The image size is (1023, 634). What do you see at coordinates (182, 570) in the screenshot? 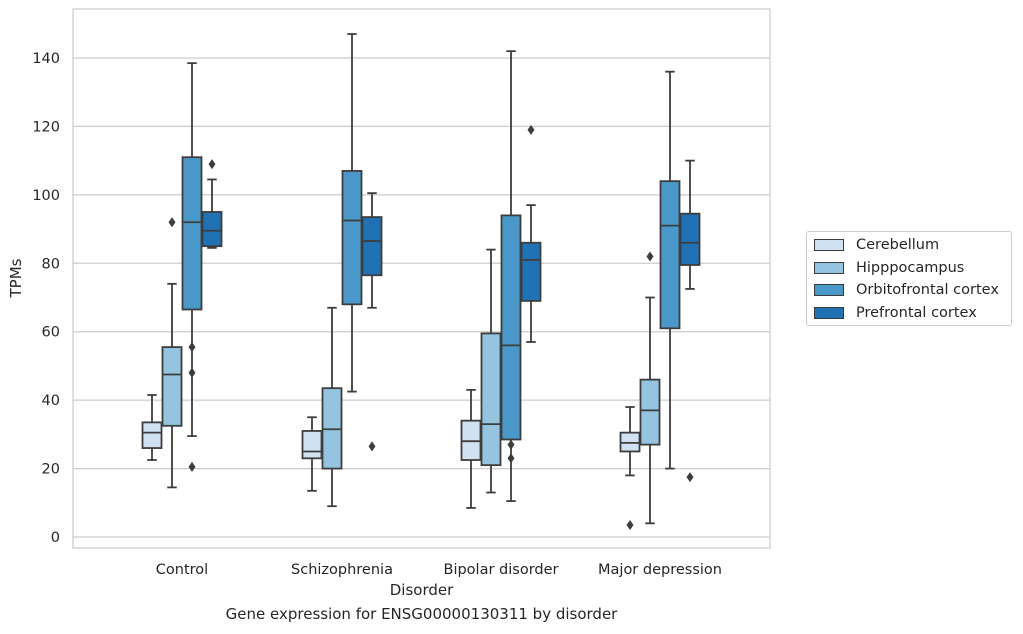
I see `x-tick-label: Control` at bounding box center [182, 570].